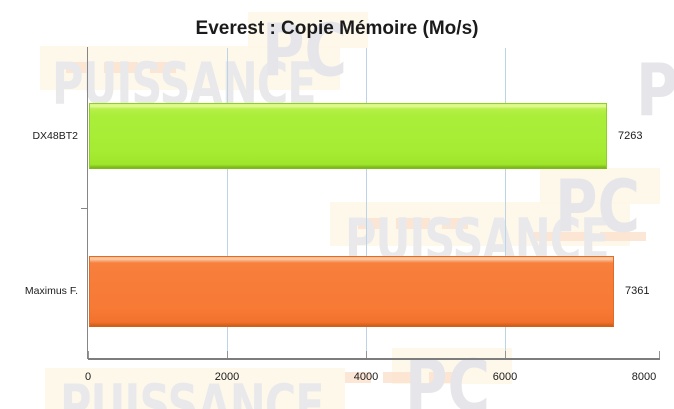 This screenshot has width=674, height=409. I want to click on x-tick-label-6000: 6000, so click(505, 377).